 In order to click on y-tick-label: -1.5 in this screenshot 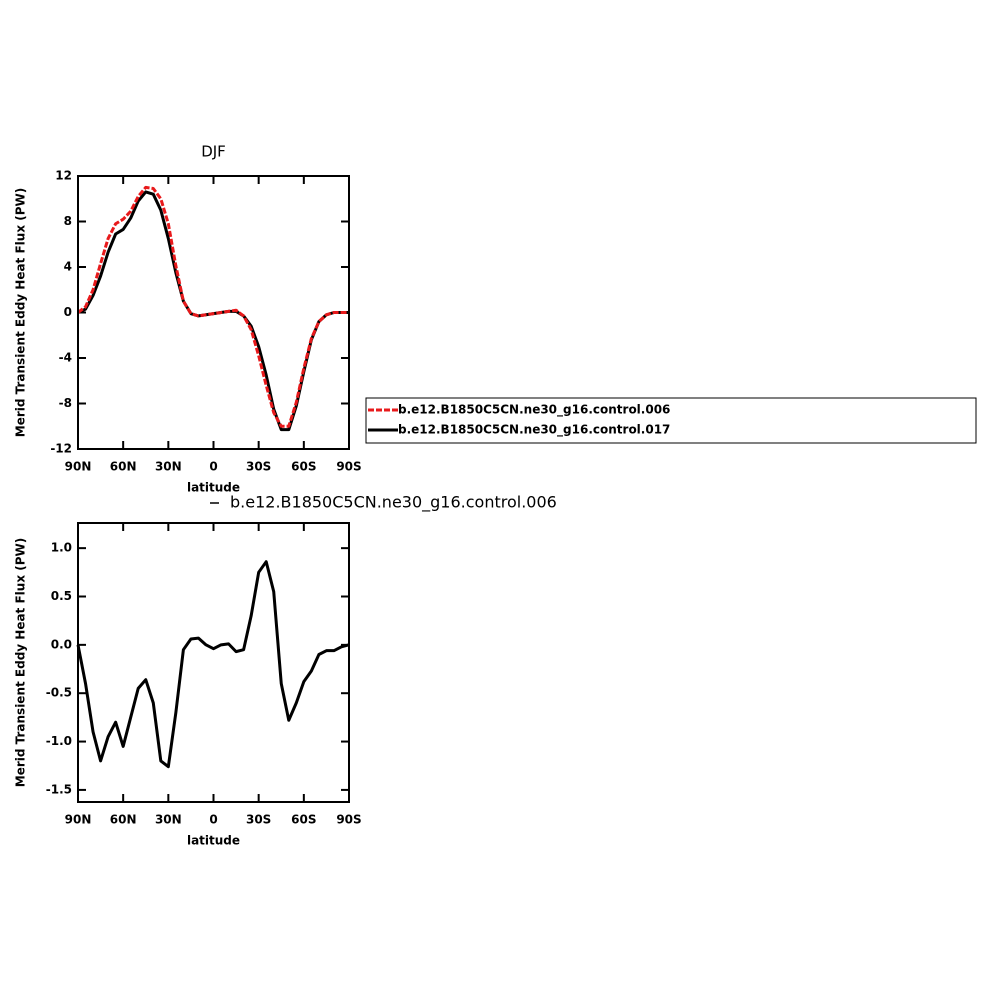, I will do `click(59, 789)`.